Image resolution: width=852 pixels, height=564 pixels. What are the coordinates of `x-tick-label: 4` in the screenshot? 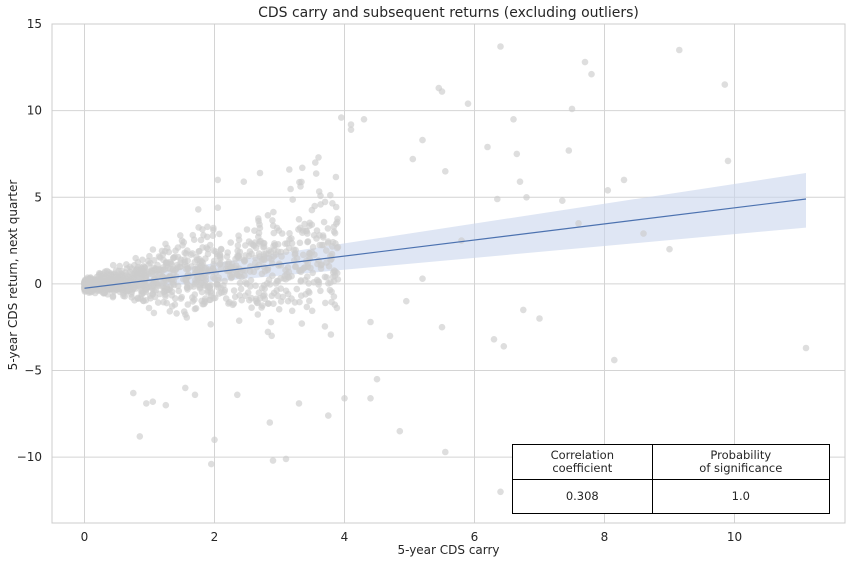 It's located at (345, 537).